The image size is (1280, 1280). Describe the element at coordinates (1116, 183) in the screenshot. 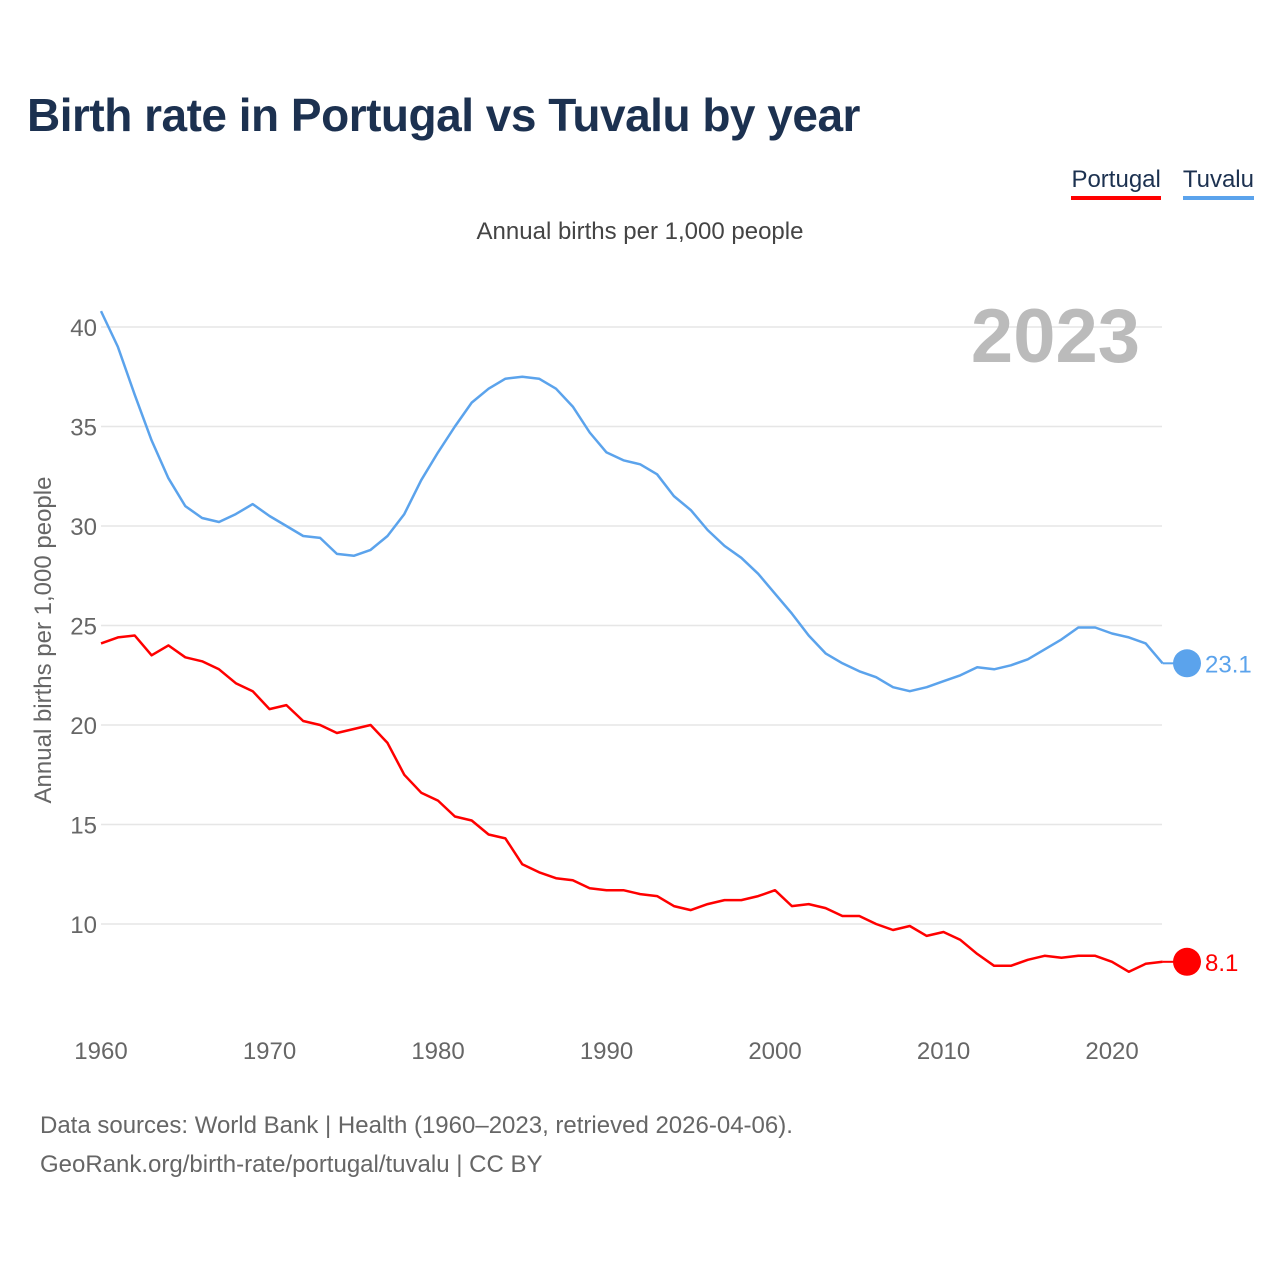

I see `legend-portugal: Portugal` at that location.